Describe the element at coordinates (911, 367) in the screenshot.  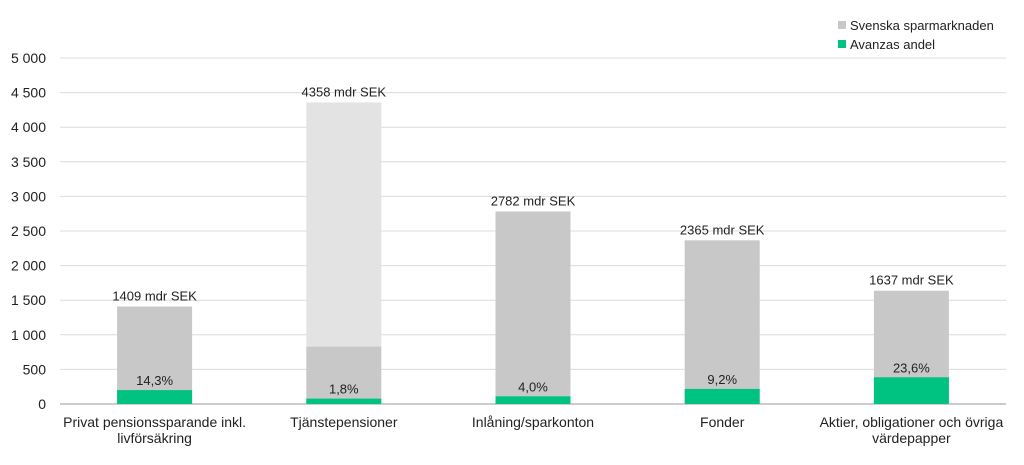
I see `share-data-label: 23,6%` at that location.